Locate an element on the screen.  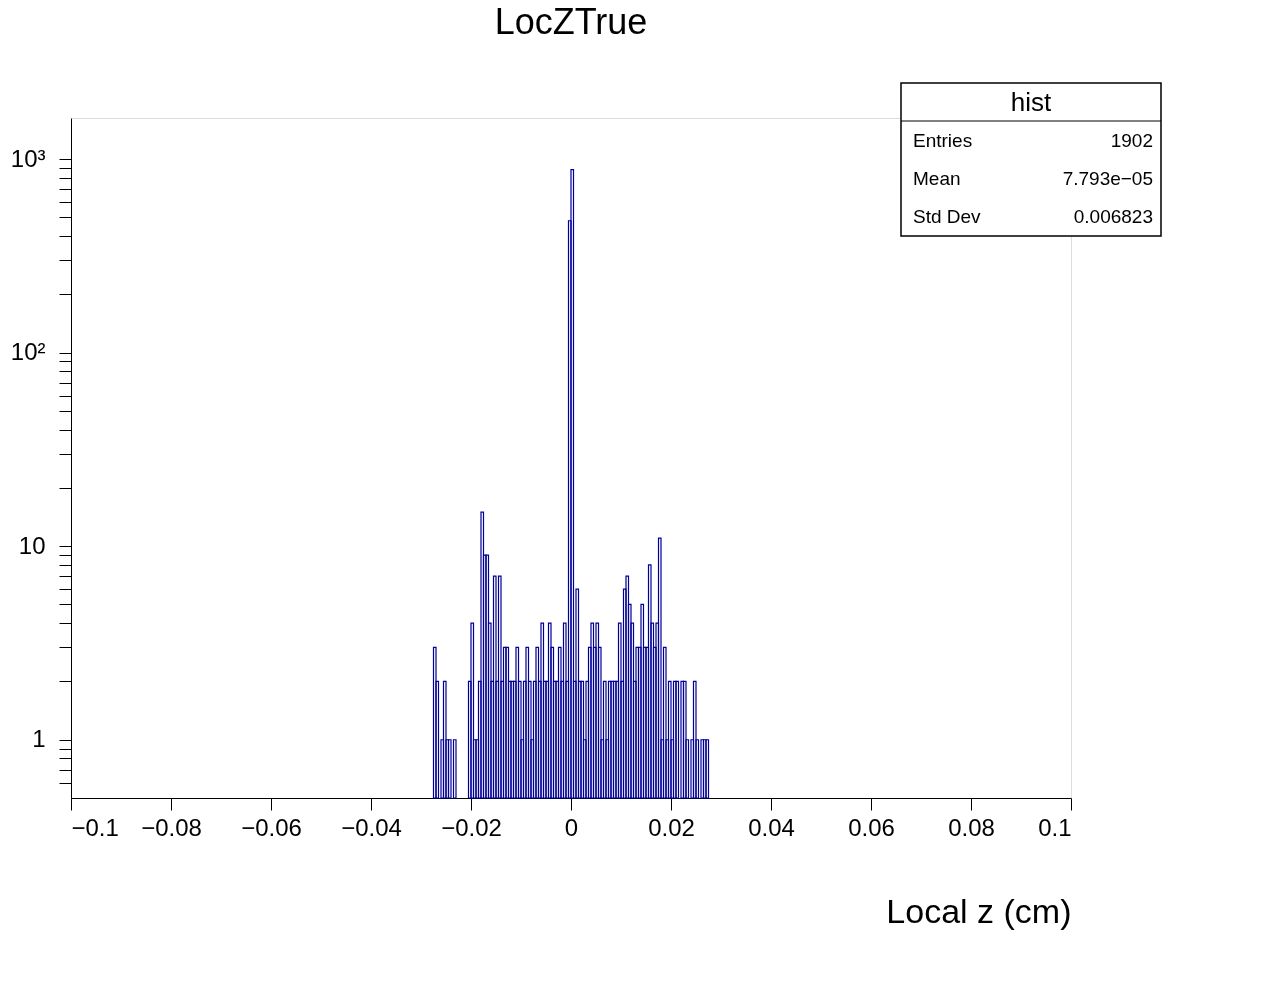
annotation: Entries is located at coordinates (943, 140).